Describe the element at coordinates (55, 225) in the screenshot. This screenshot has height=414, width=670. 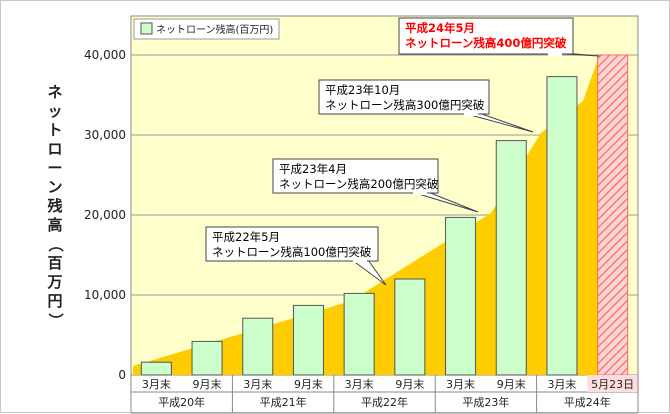
I see `y-axis-title-char: 高` at that location.